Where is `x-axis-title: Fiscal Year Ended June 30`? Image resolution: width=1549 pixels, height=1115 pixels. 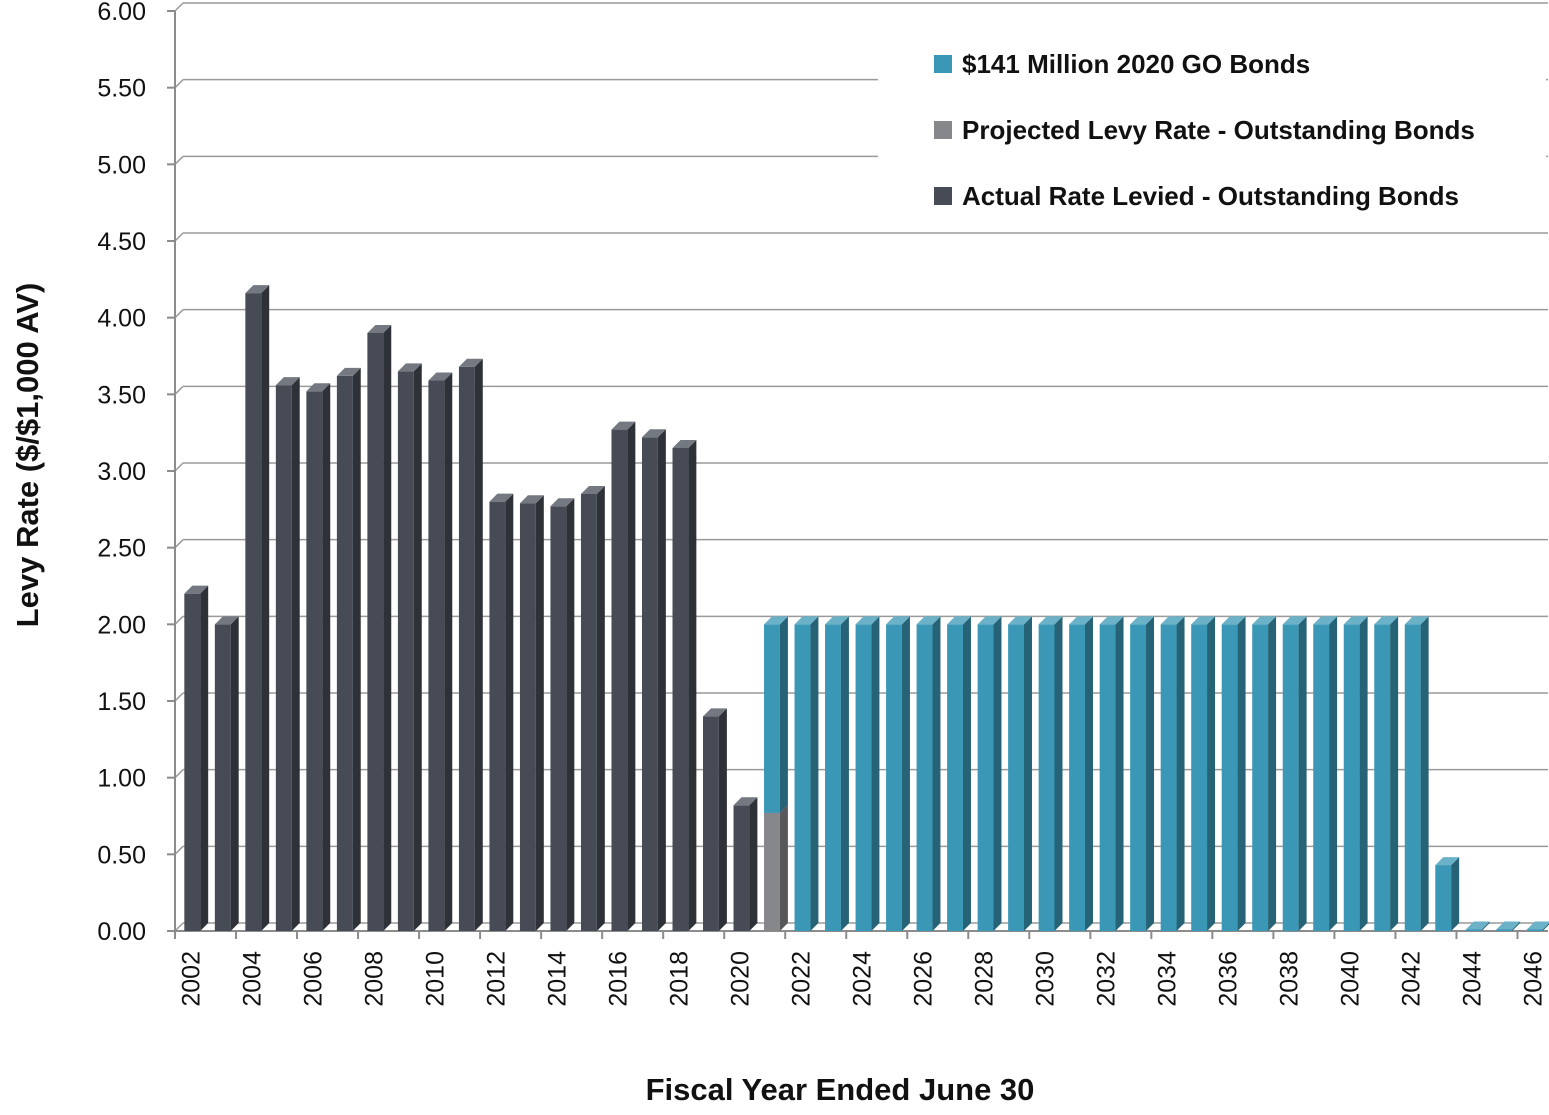 x-axis-title: Fiscal Year Ended June 30 is located at coordinates (840, 1089).